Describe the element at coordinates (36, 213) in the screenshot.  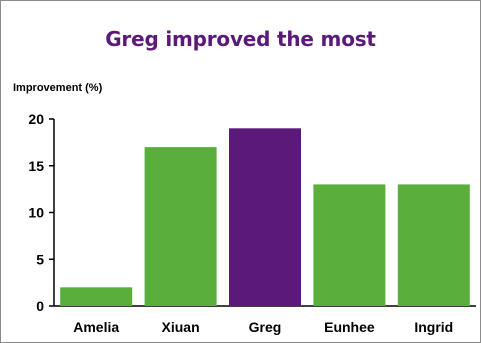
I see `y-tick-label: 10` at that location.